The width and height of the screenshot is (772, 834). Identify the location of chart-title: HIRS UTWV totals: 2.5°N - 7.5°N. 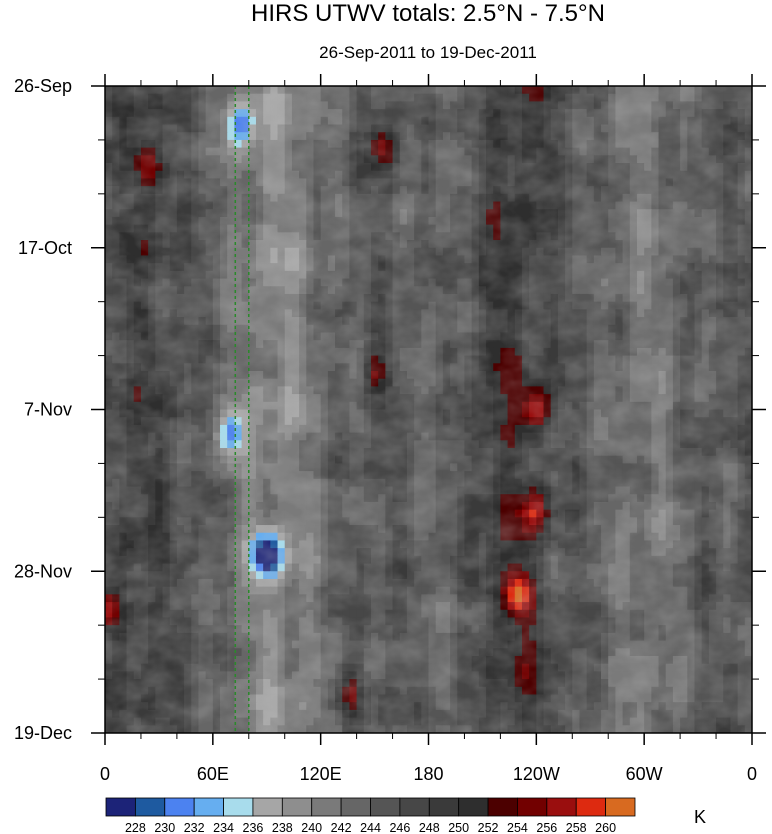
(428, 13).